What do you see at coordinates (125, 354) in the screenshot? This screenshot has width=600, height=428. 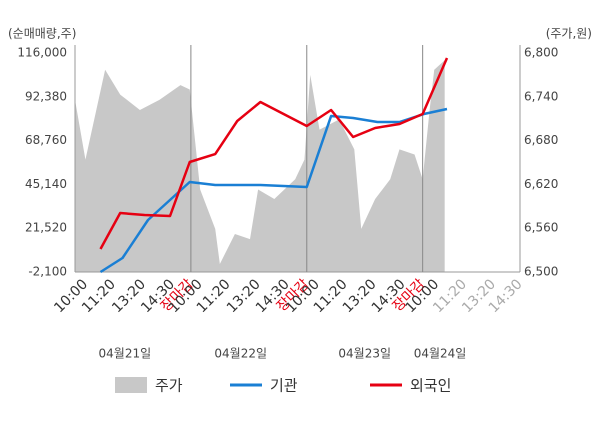 I see `date-label: 04월21일` at bounding box center [125, 354].